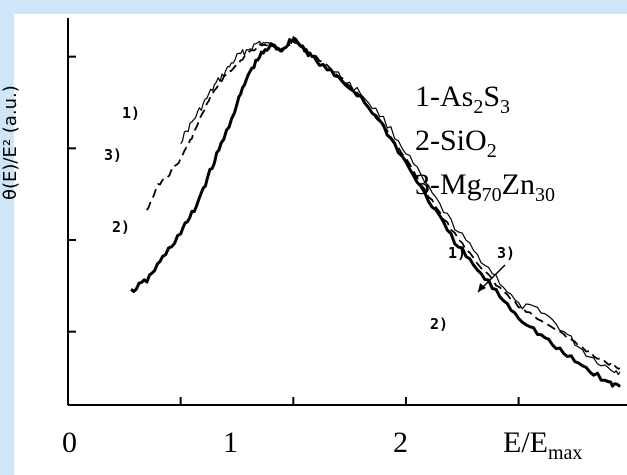 This screenshot has width=627, height=475. What do you see at coordinates (482, 287) in the screenshot?
I see `curve-label-3-arrow` at bounding box center [482, 287].